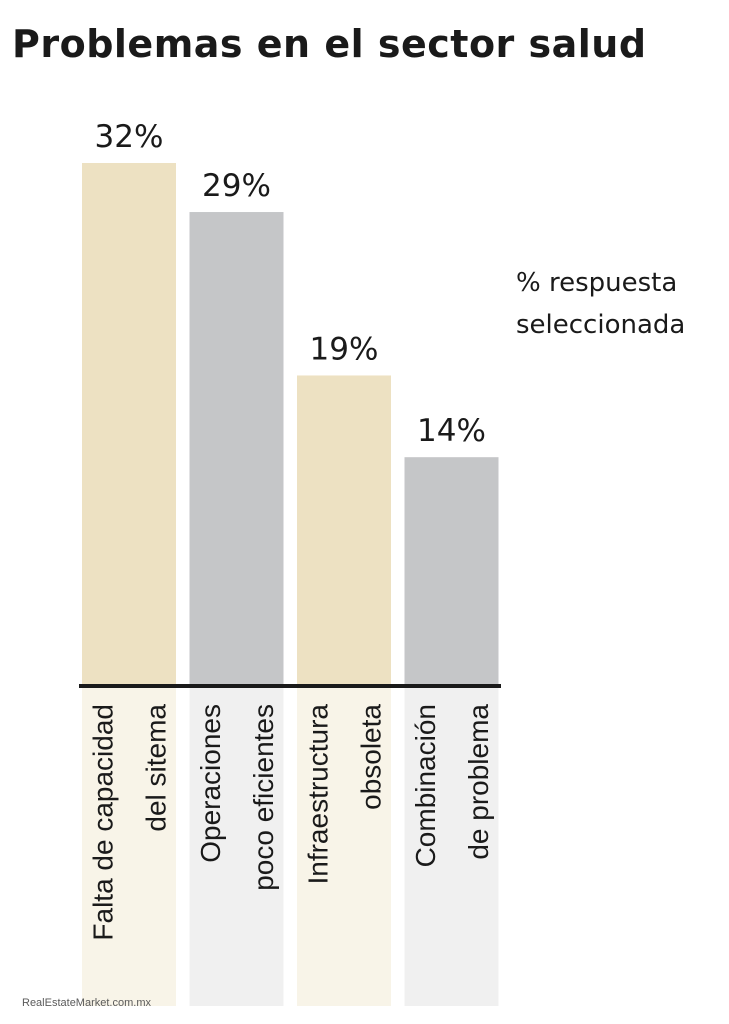 The image size is (729, 1024). Describe the element at coordinates (86, 1003) in the screenshot. I see `watermark: RealEstateMarket.com.mx` at that location.